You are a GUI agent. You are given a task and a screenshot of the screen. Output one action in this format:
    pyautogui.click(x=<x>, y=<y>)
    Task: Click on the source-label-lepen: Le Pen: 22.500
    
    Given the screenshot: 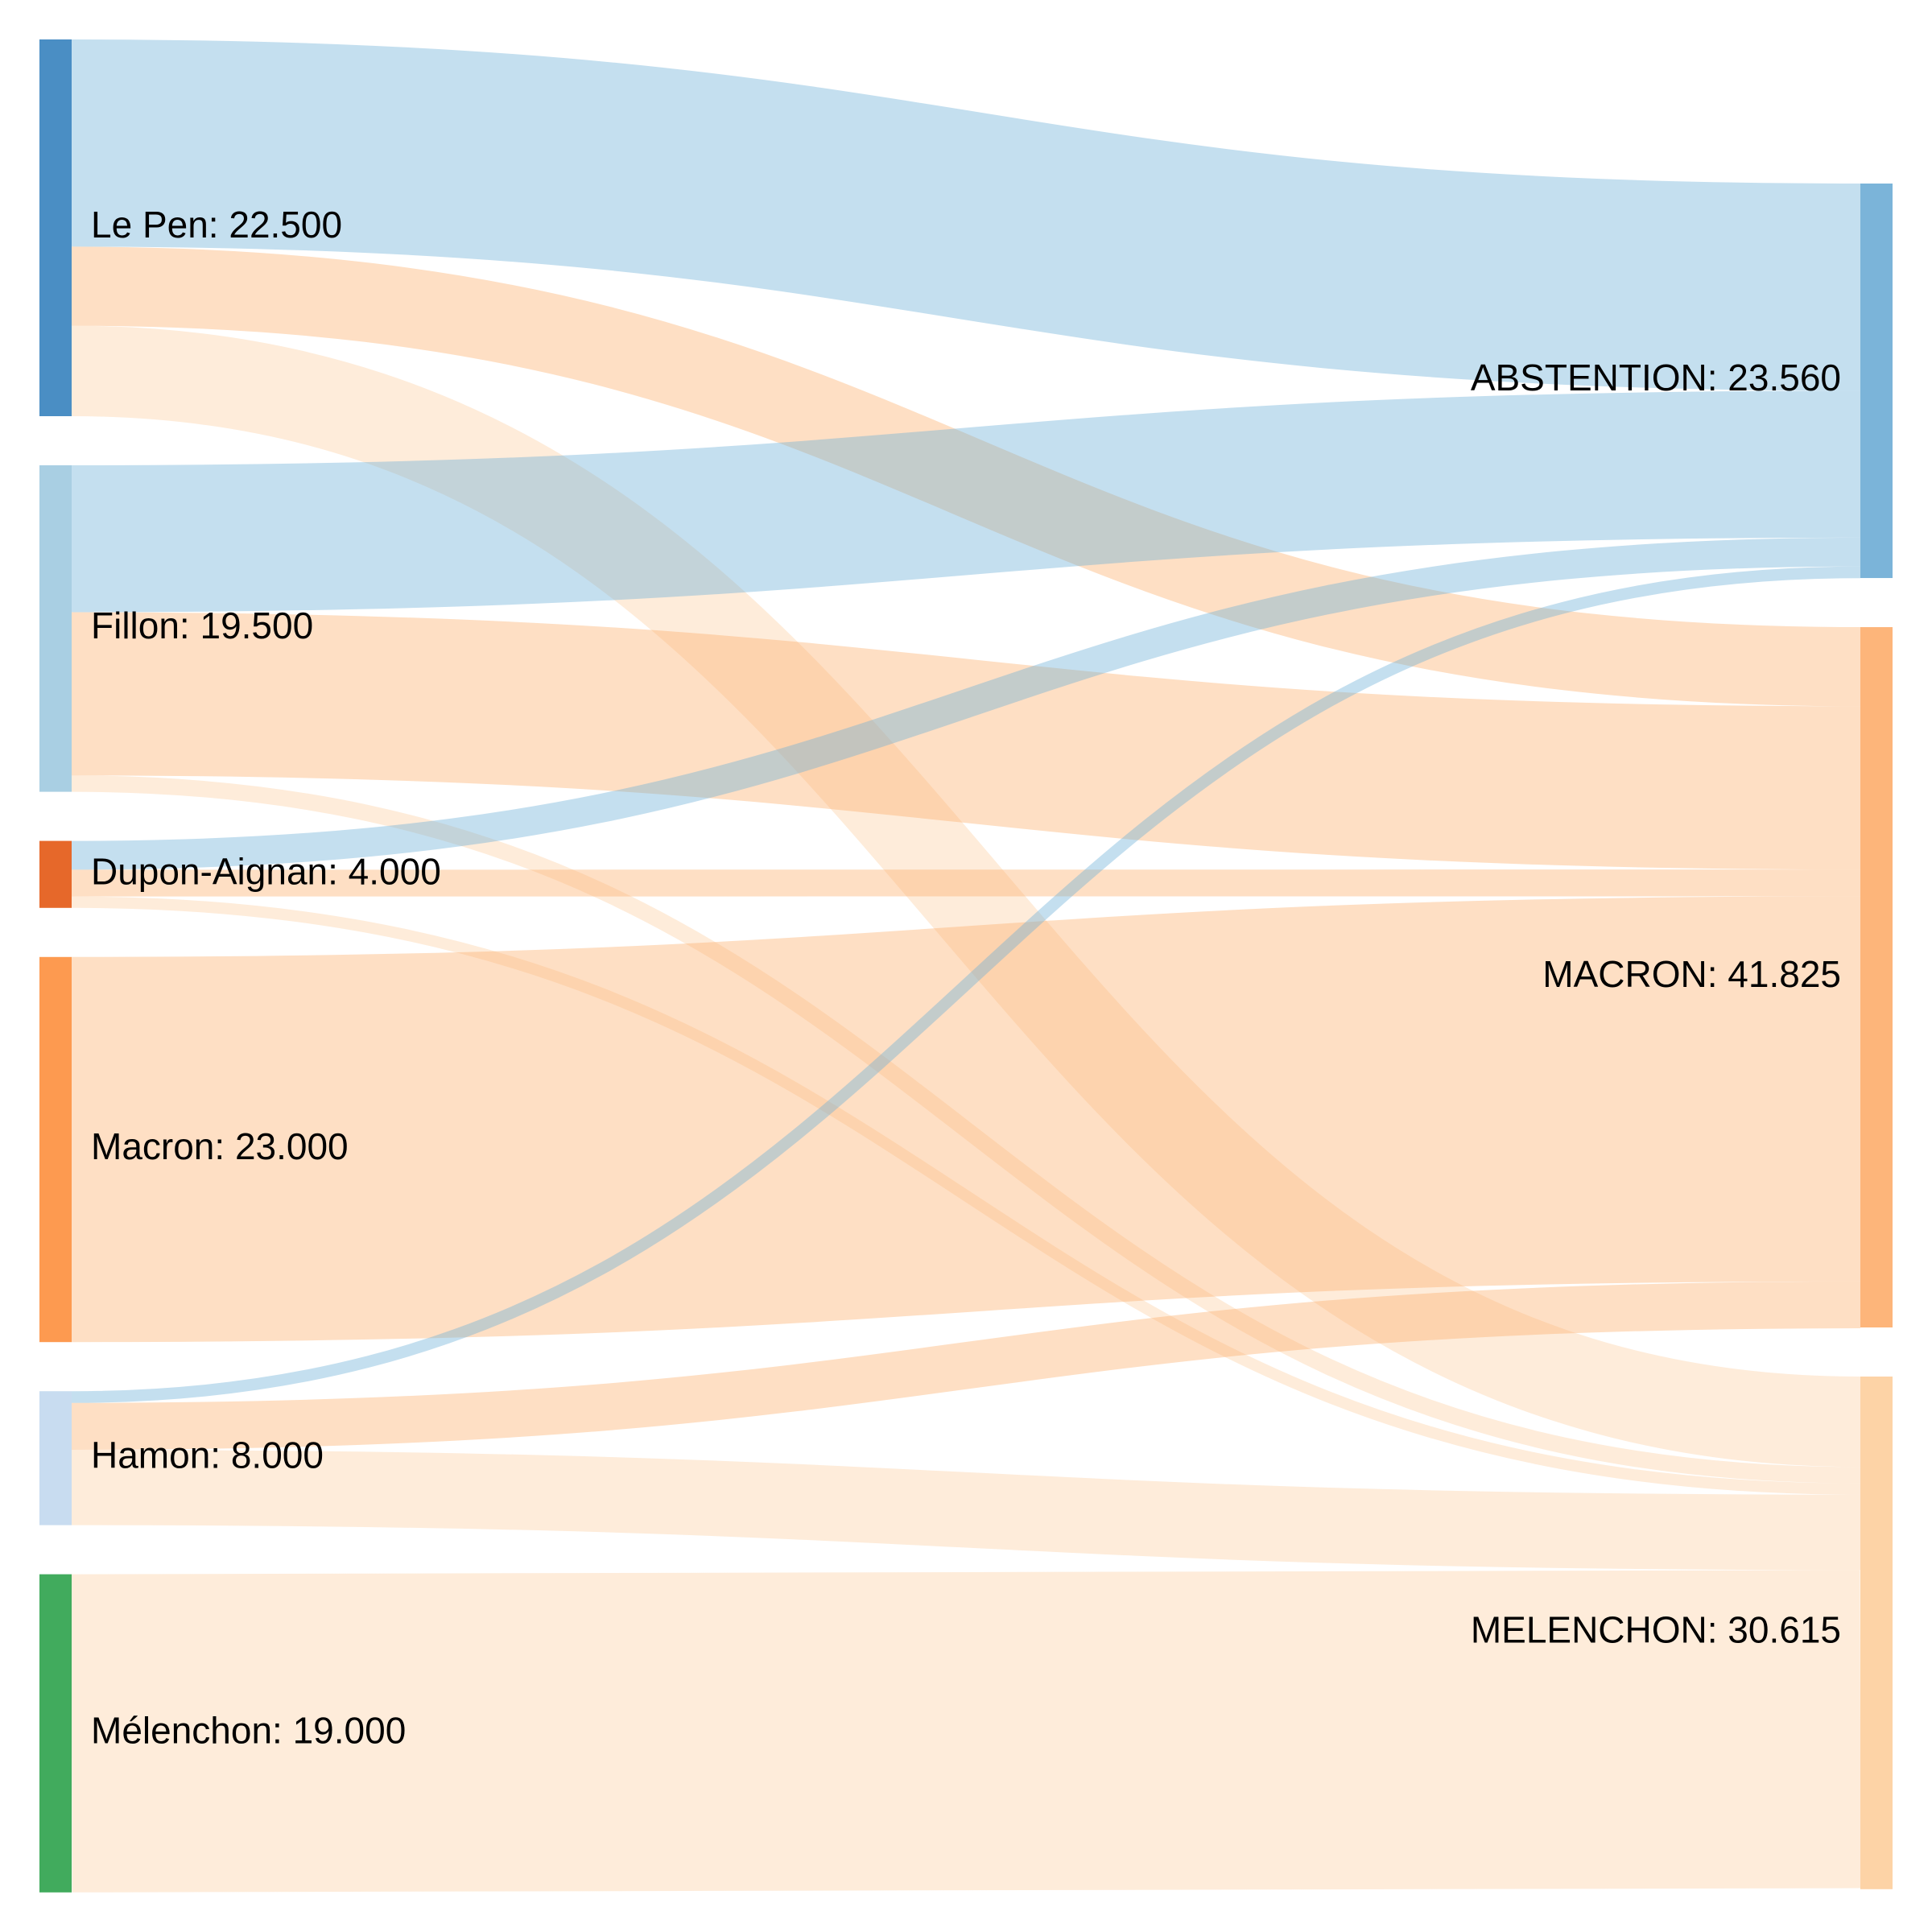 What is the action you would take?
    pyautogui.click(x=216, y=225)
    